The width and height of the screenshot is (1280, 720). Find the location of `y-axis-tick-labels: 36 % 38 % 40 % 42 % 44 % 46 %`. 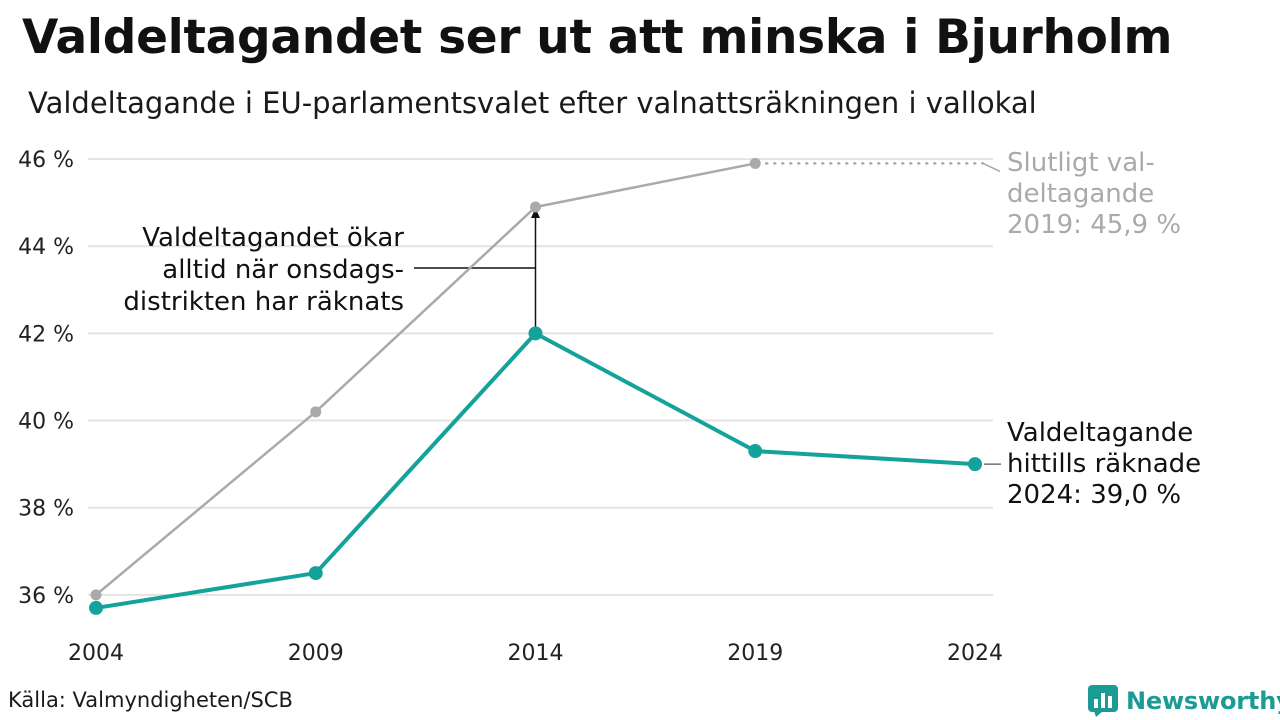

y-axis-tick-labels: 36 % 38 % 40 % 42 % 44 % 46 % is located at coordinates (46, 378).